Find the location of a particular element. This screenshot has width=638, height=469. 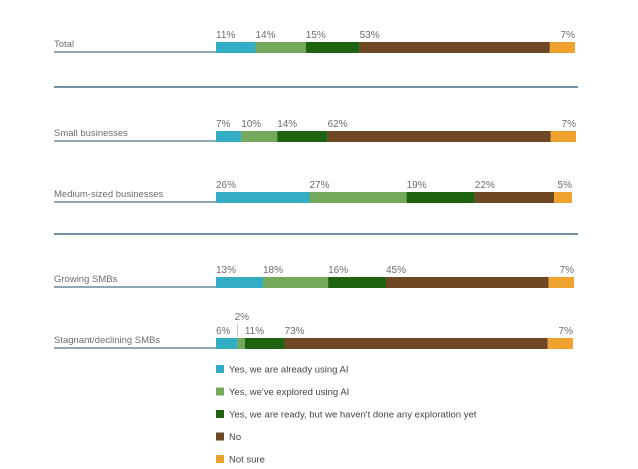

data-label: 13% is located at coordinates (226, 270).